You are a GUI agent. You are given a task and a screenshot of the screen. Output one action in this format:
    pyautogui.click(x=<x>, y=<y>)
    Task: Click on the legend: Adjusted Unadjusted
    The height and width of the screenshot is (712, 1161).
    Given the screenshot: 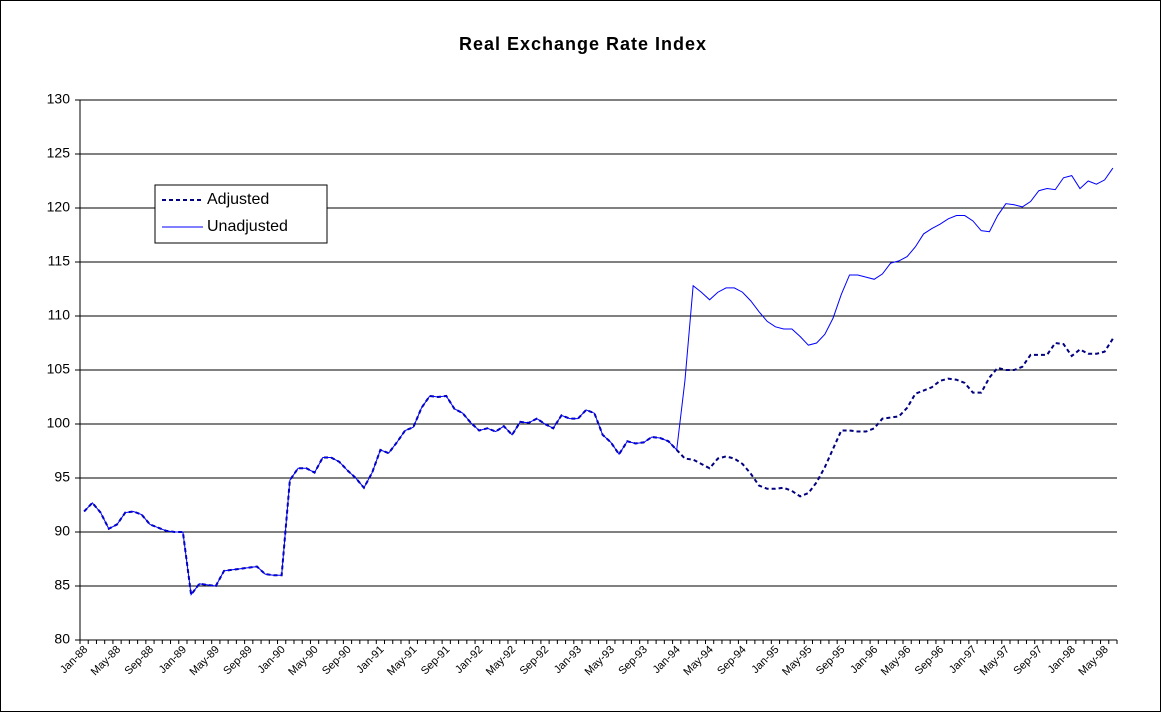 What is the action you would take?
    pyautogui.click(x=241, y=214)
    